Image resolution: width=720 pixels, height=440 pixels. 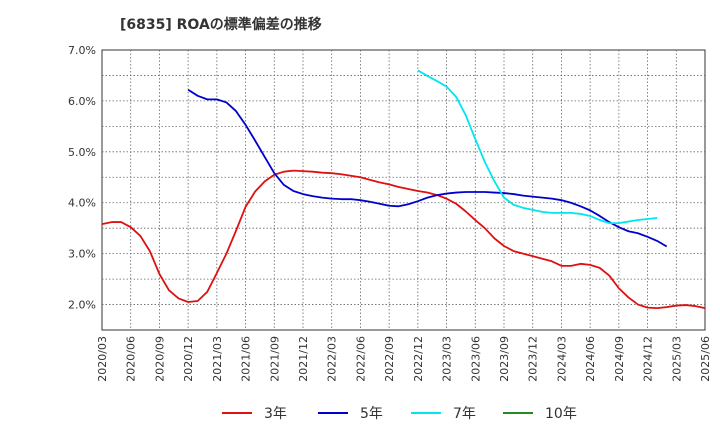 I want to click on chart-title: [6835] ROAの標準偏差の推移, so click(x=221, y=24).